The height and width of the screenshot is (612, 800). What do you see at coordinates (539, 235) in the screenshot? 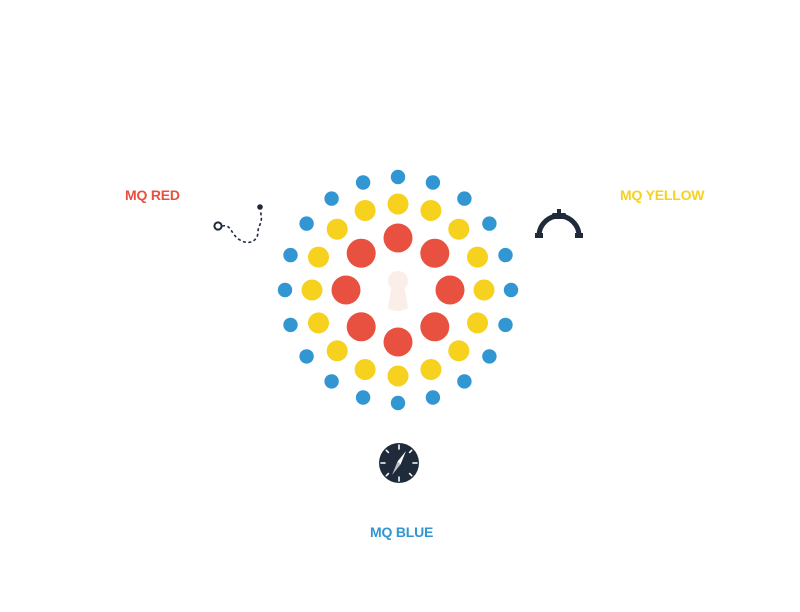
I see `magnet-left-tip` at bounding box center [539, 235].